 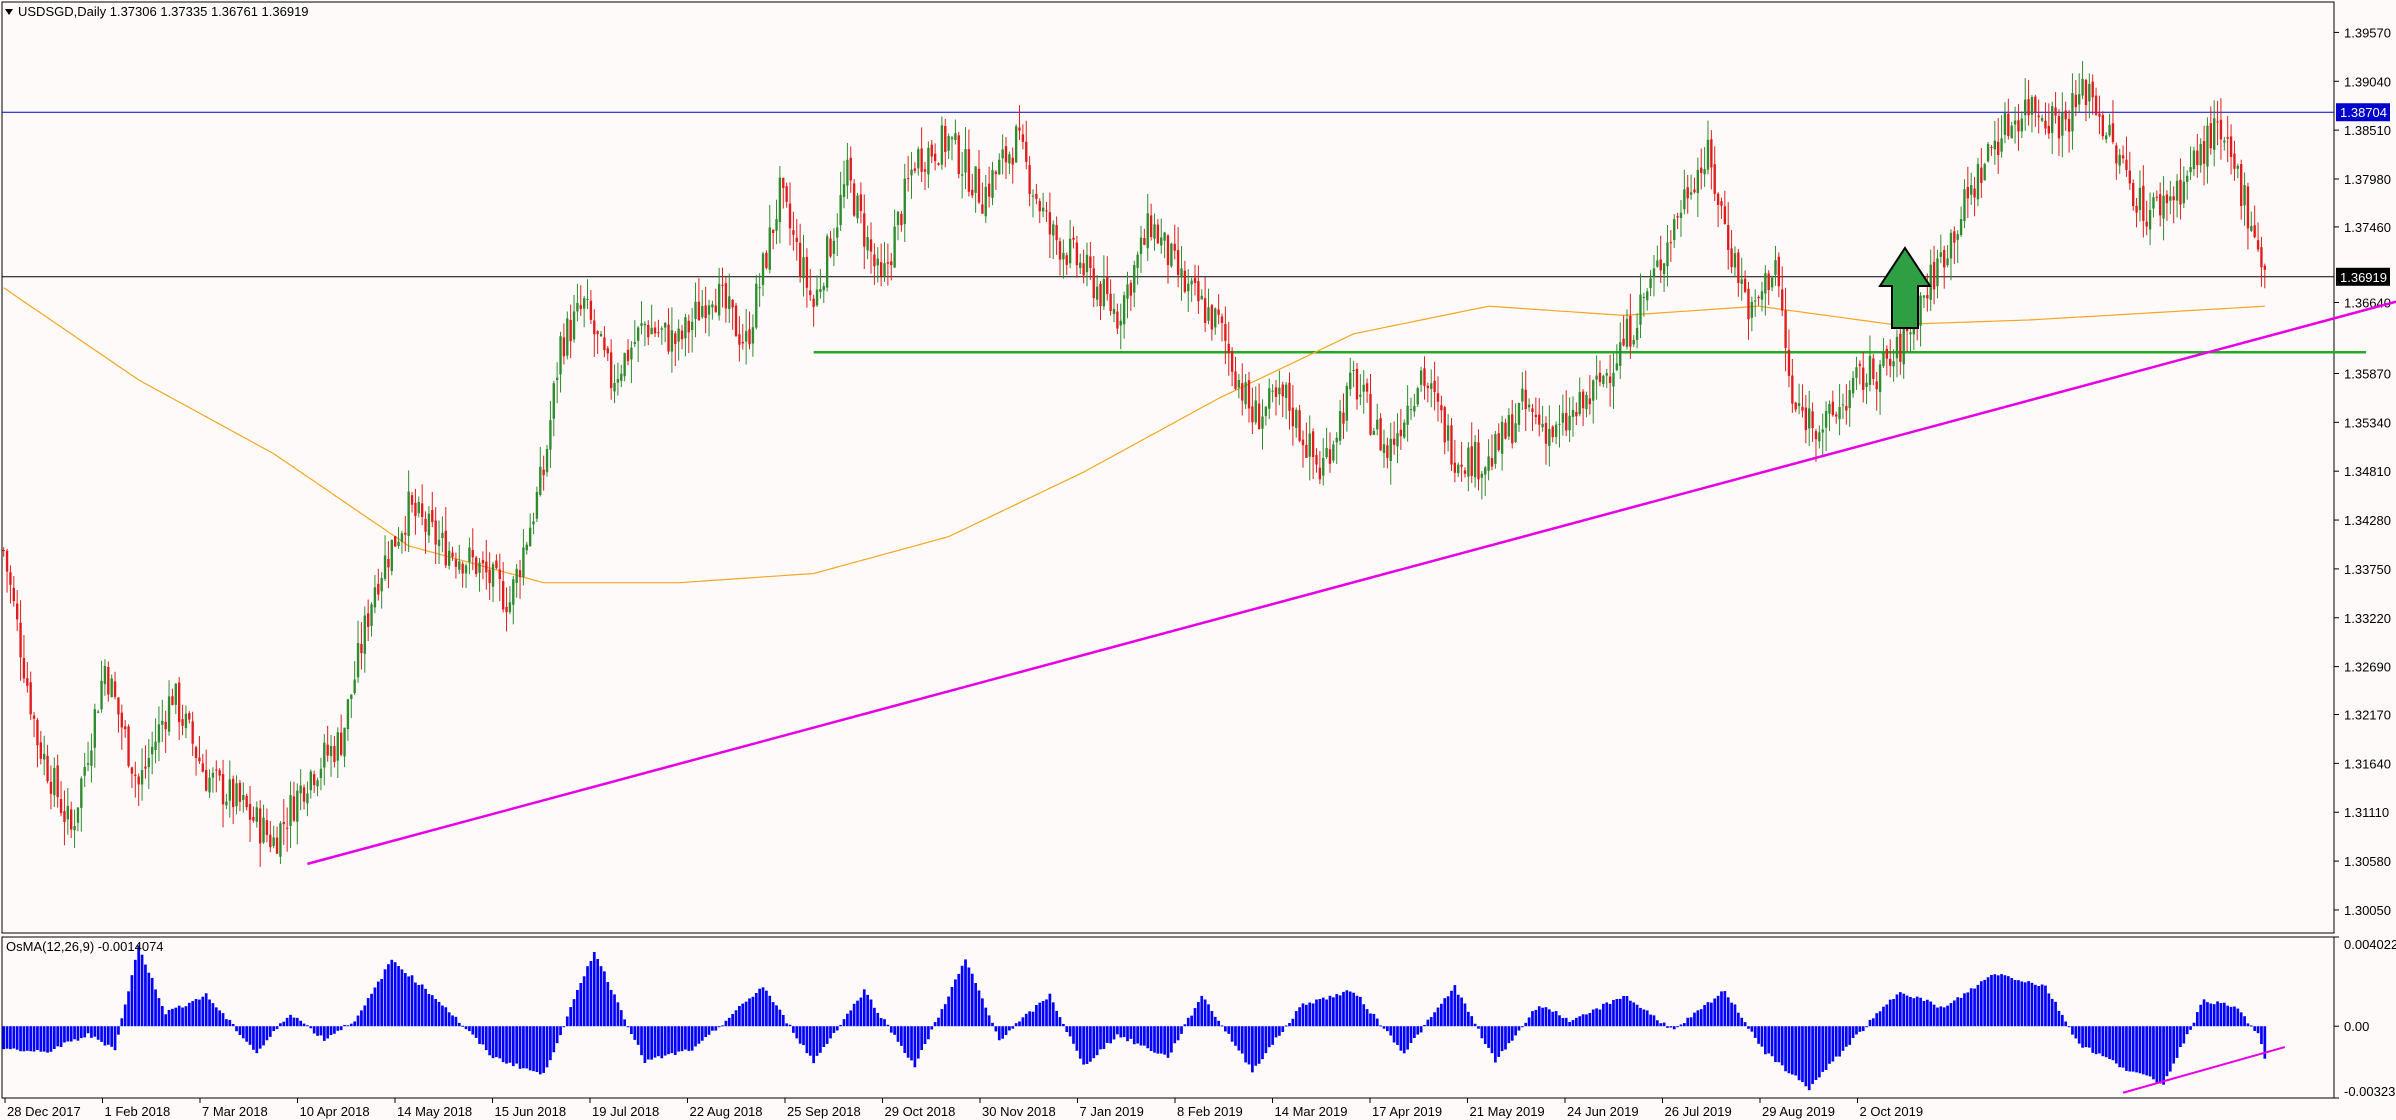 I want to click on price-axis-label: 1.30580, so click(x=2367, y=861).